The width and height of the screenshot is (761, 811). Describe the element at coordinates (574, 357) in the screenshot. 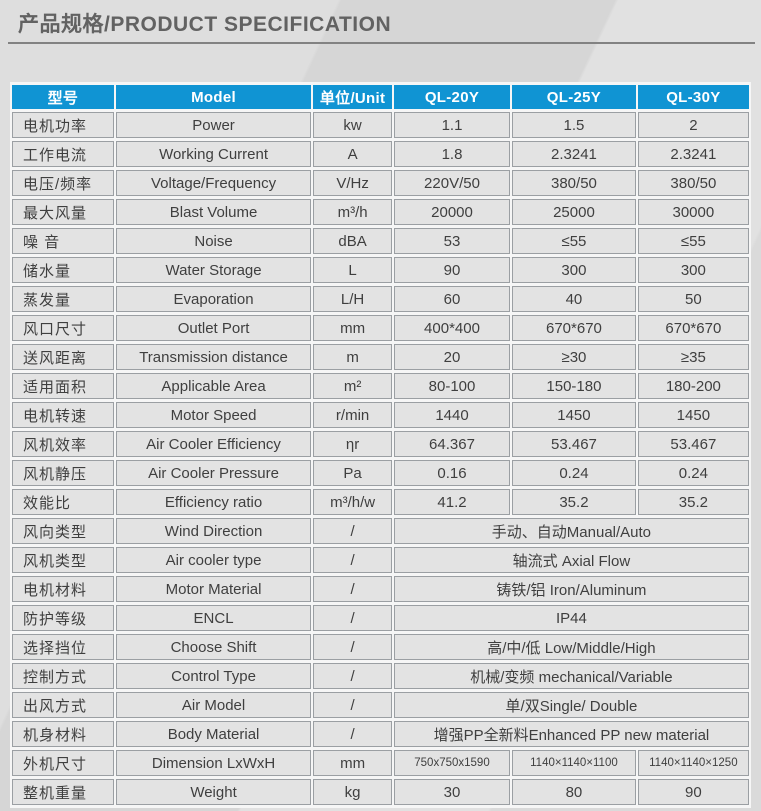

I see `spec-value: ≥30` at that location.